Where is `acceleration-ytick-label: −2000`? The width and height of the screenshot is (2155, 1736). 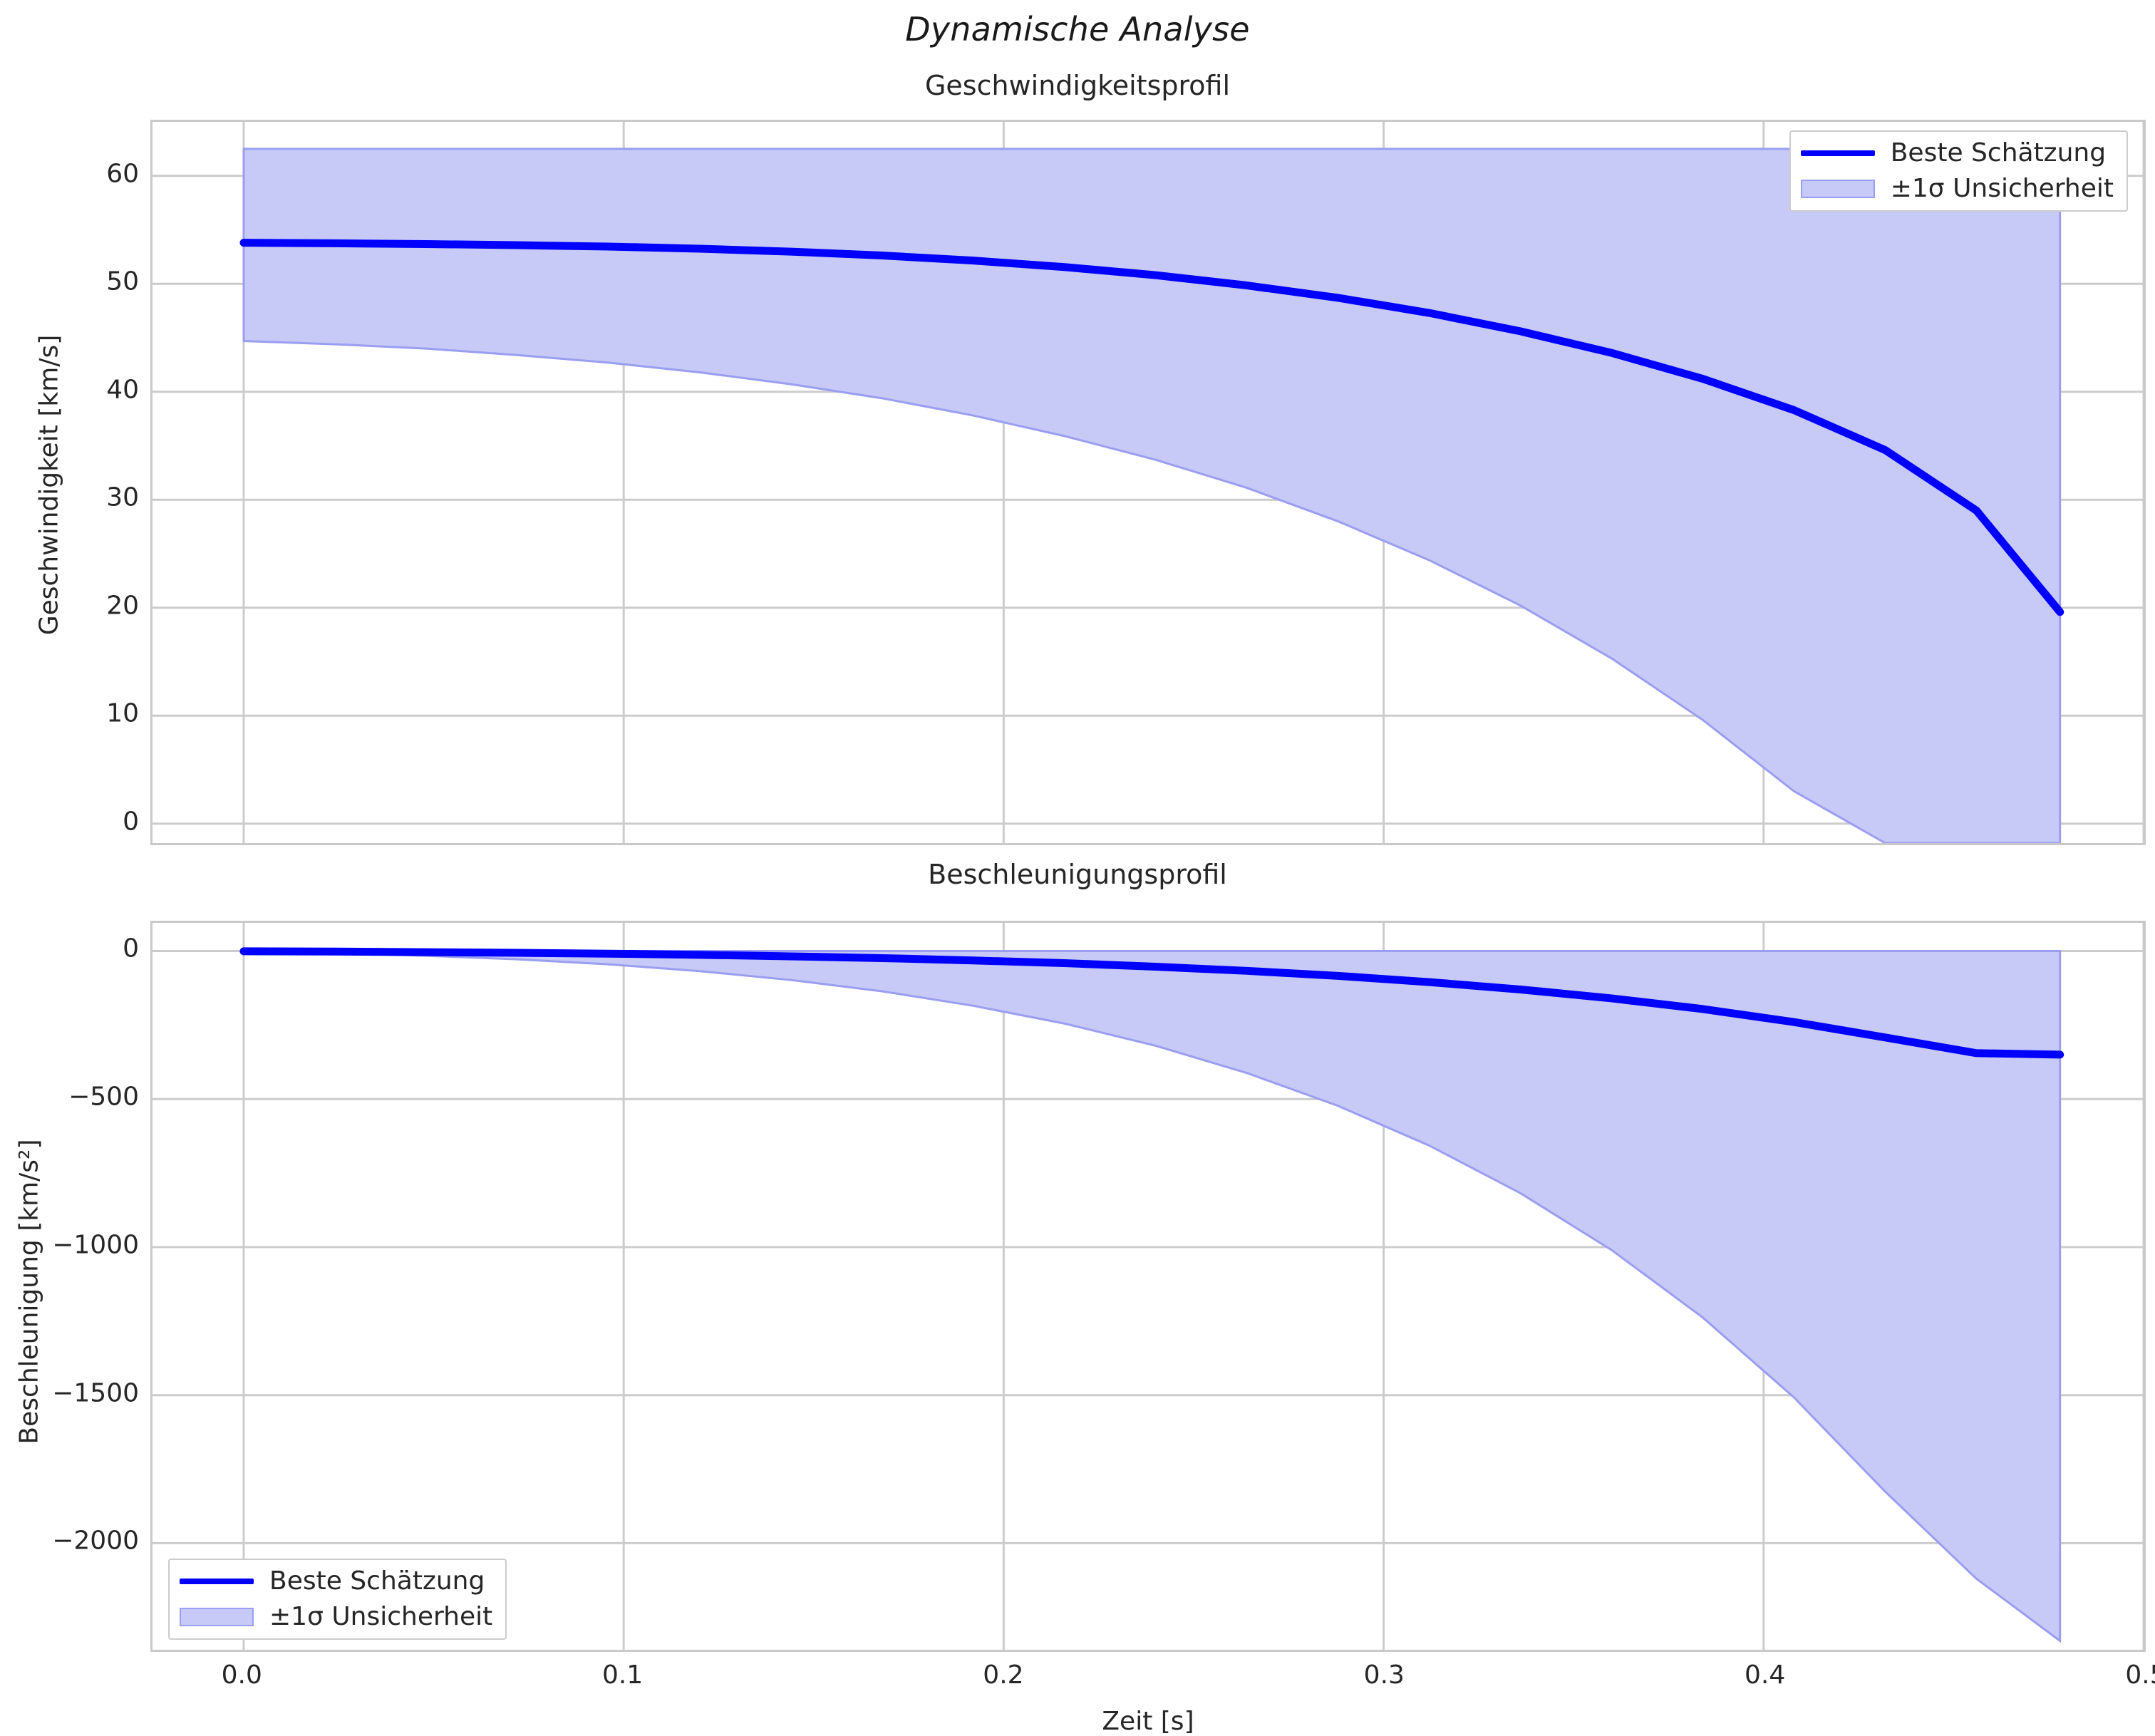
acceleration-ytick-label: −2000 is located at coordinates (95, 1541).